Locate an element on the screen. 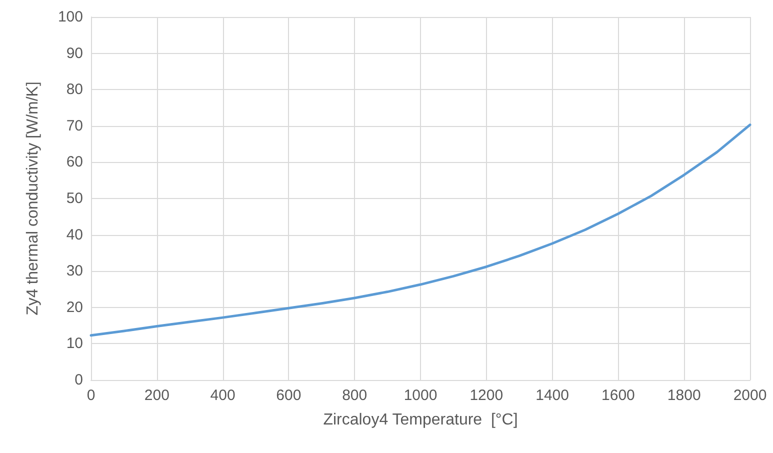  y-tick-label: 20 is located at coordinates (74, 307).